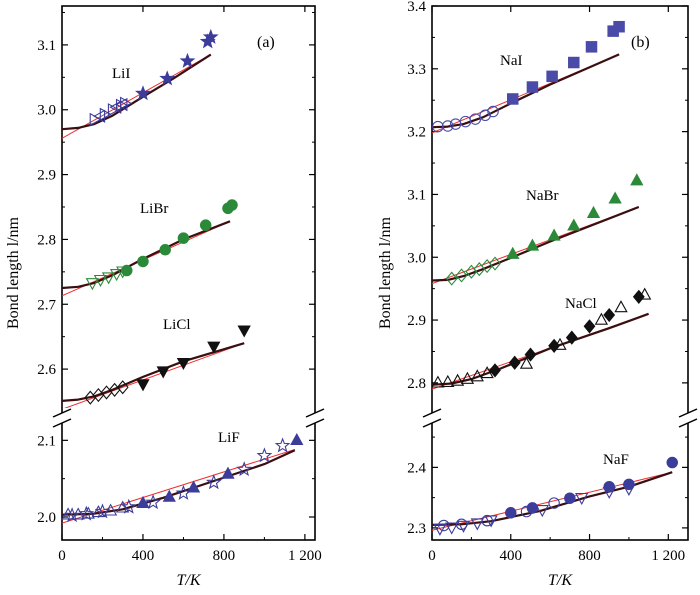 The image size is (700, 595). I want to click on y-tick-label: 2.6, so click(46, 370).